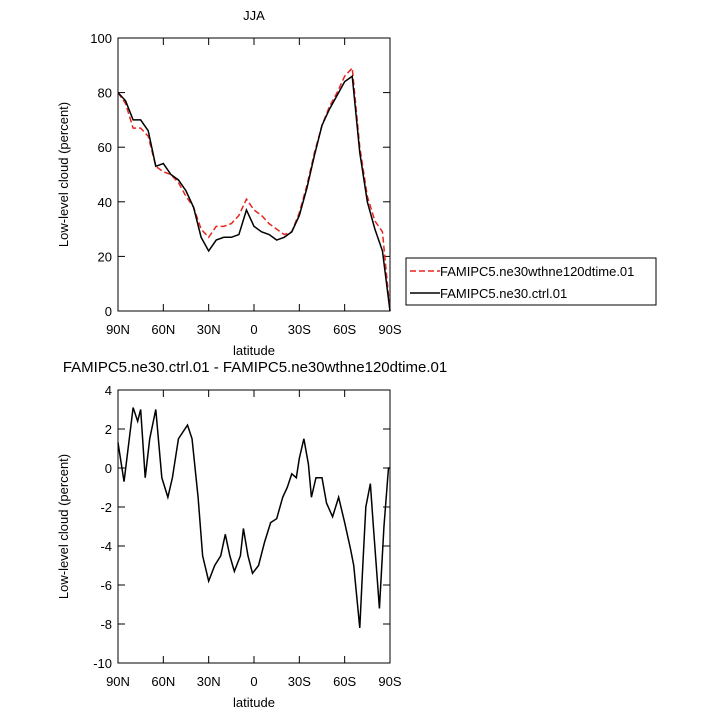  Describe the element at coordinates (108, 429) in the screenshot. I see `y-tick-label: 2` at that location.